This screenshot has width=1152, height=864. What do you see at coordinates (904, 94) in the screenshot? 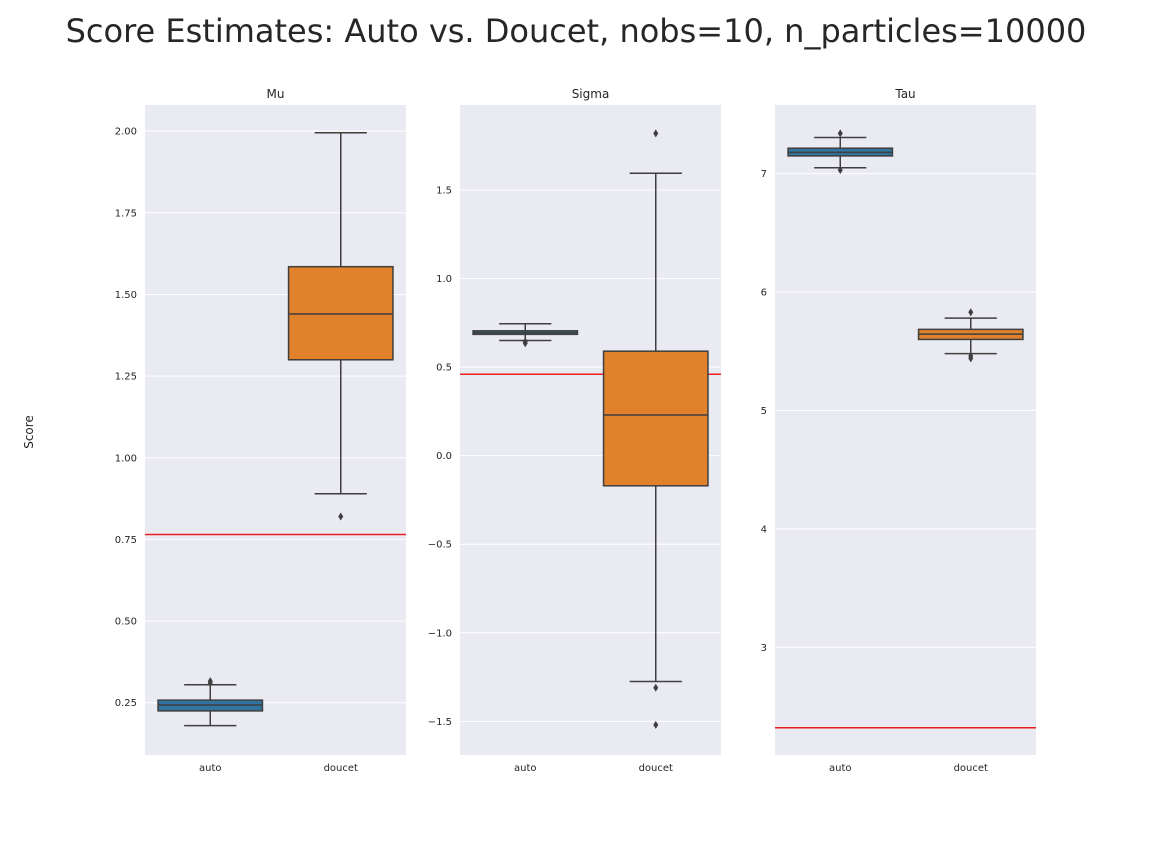
I see `panel-title: Tau` at bounding box center [904, 94].